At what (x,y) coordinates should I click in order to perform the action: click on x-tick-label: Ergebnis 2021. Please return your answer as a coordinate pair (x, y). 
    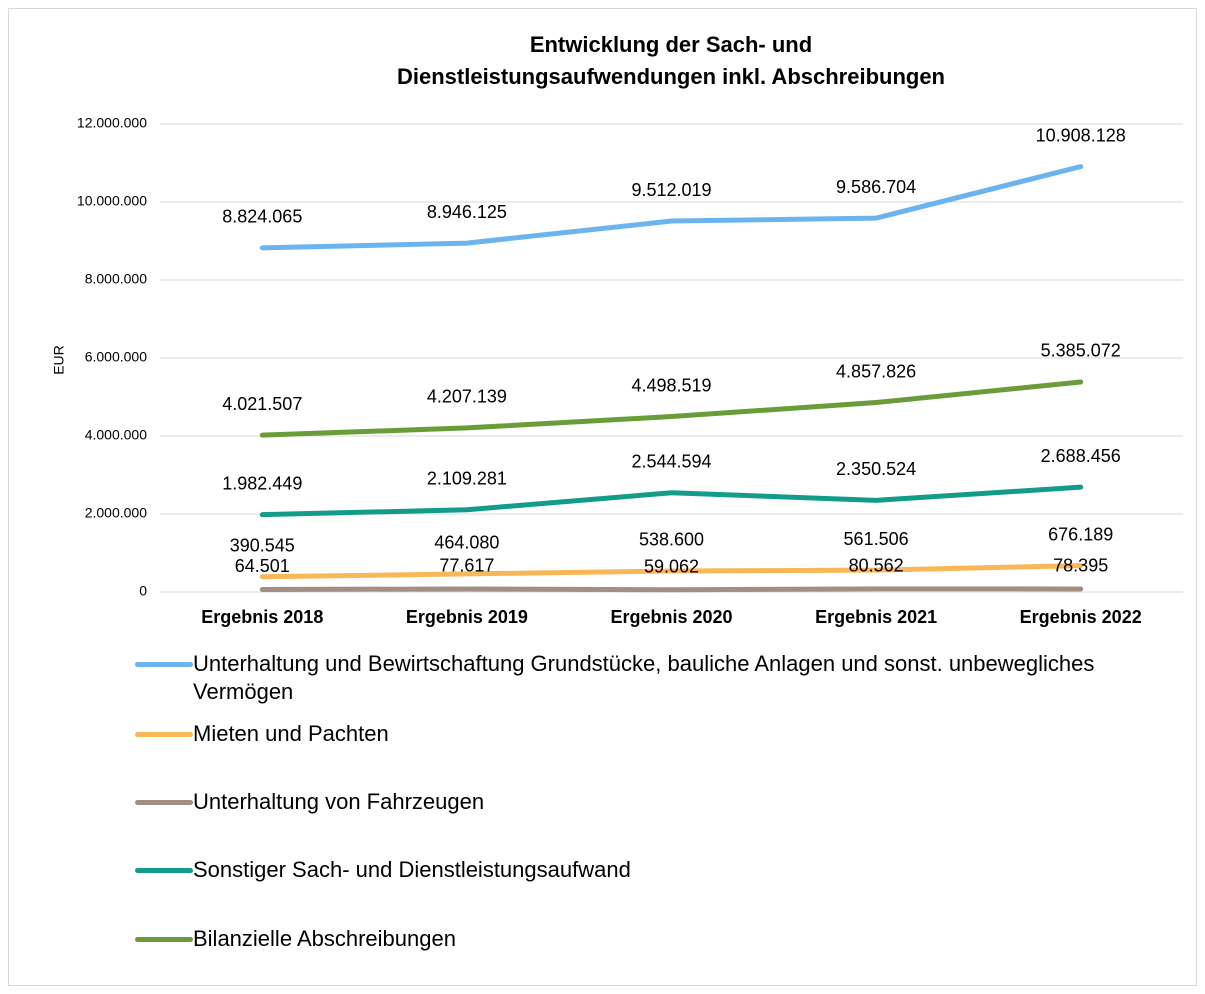
    Looking at the image, I should click on (876, 617).